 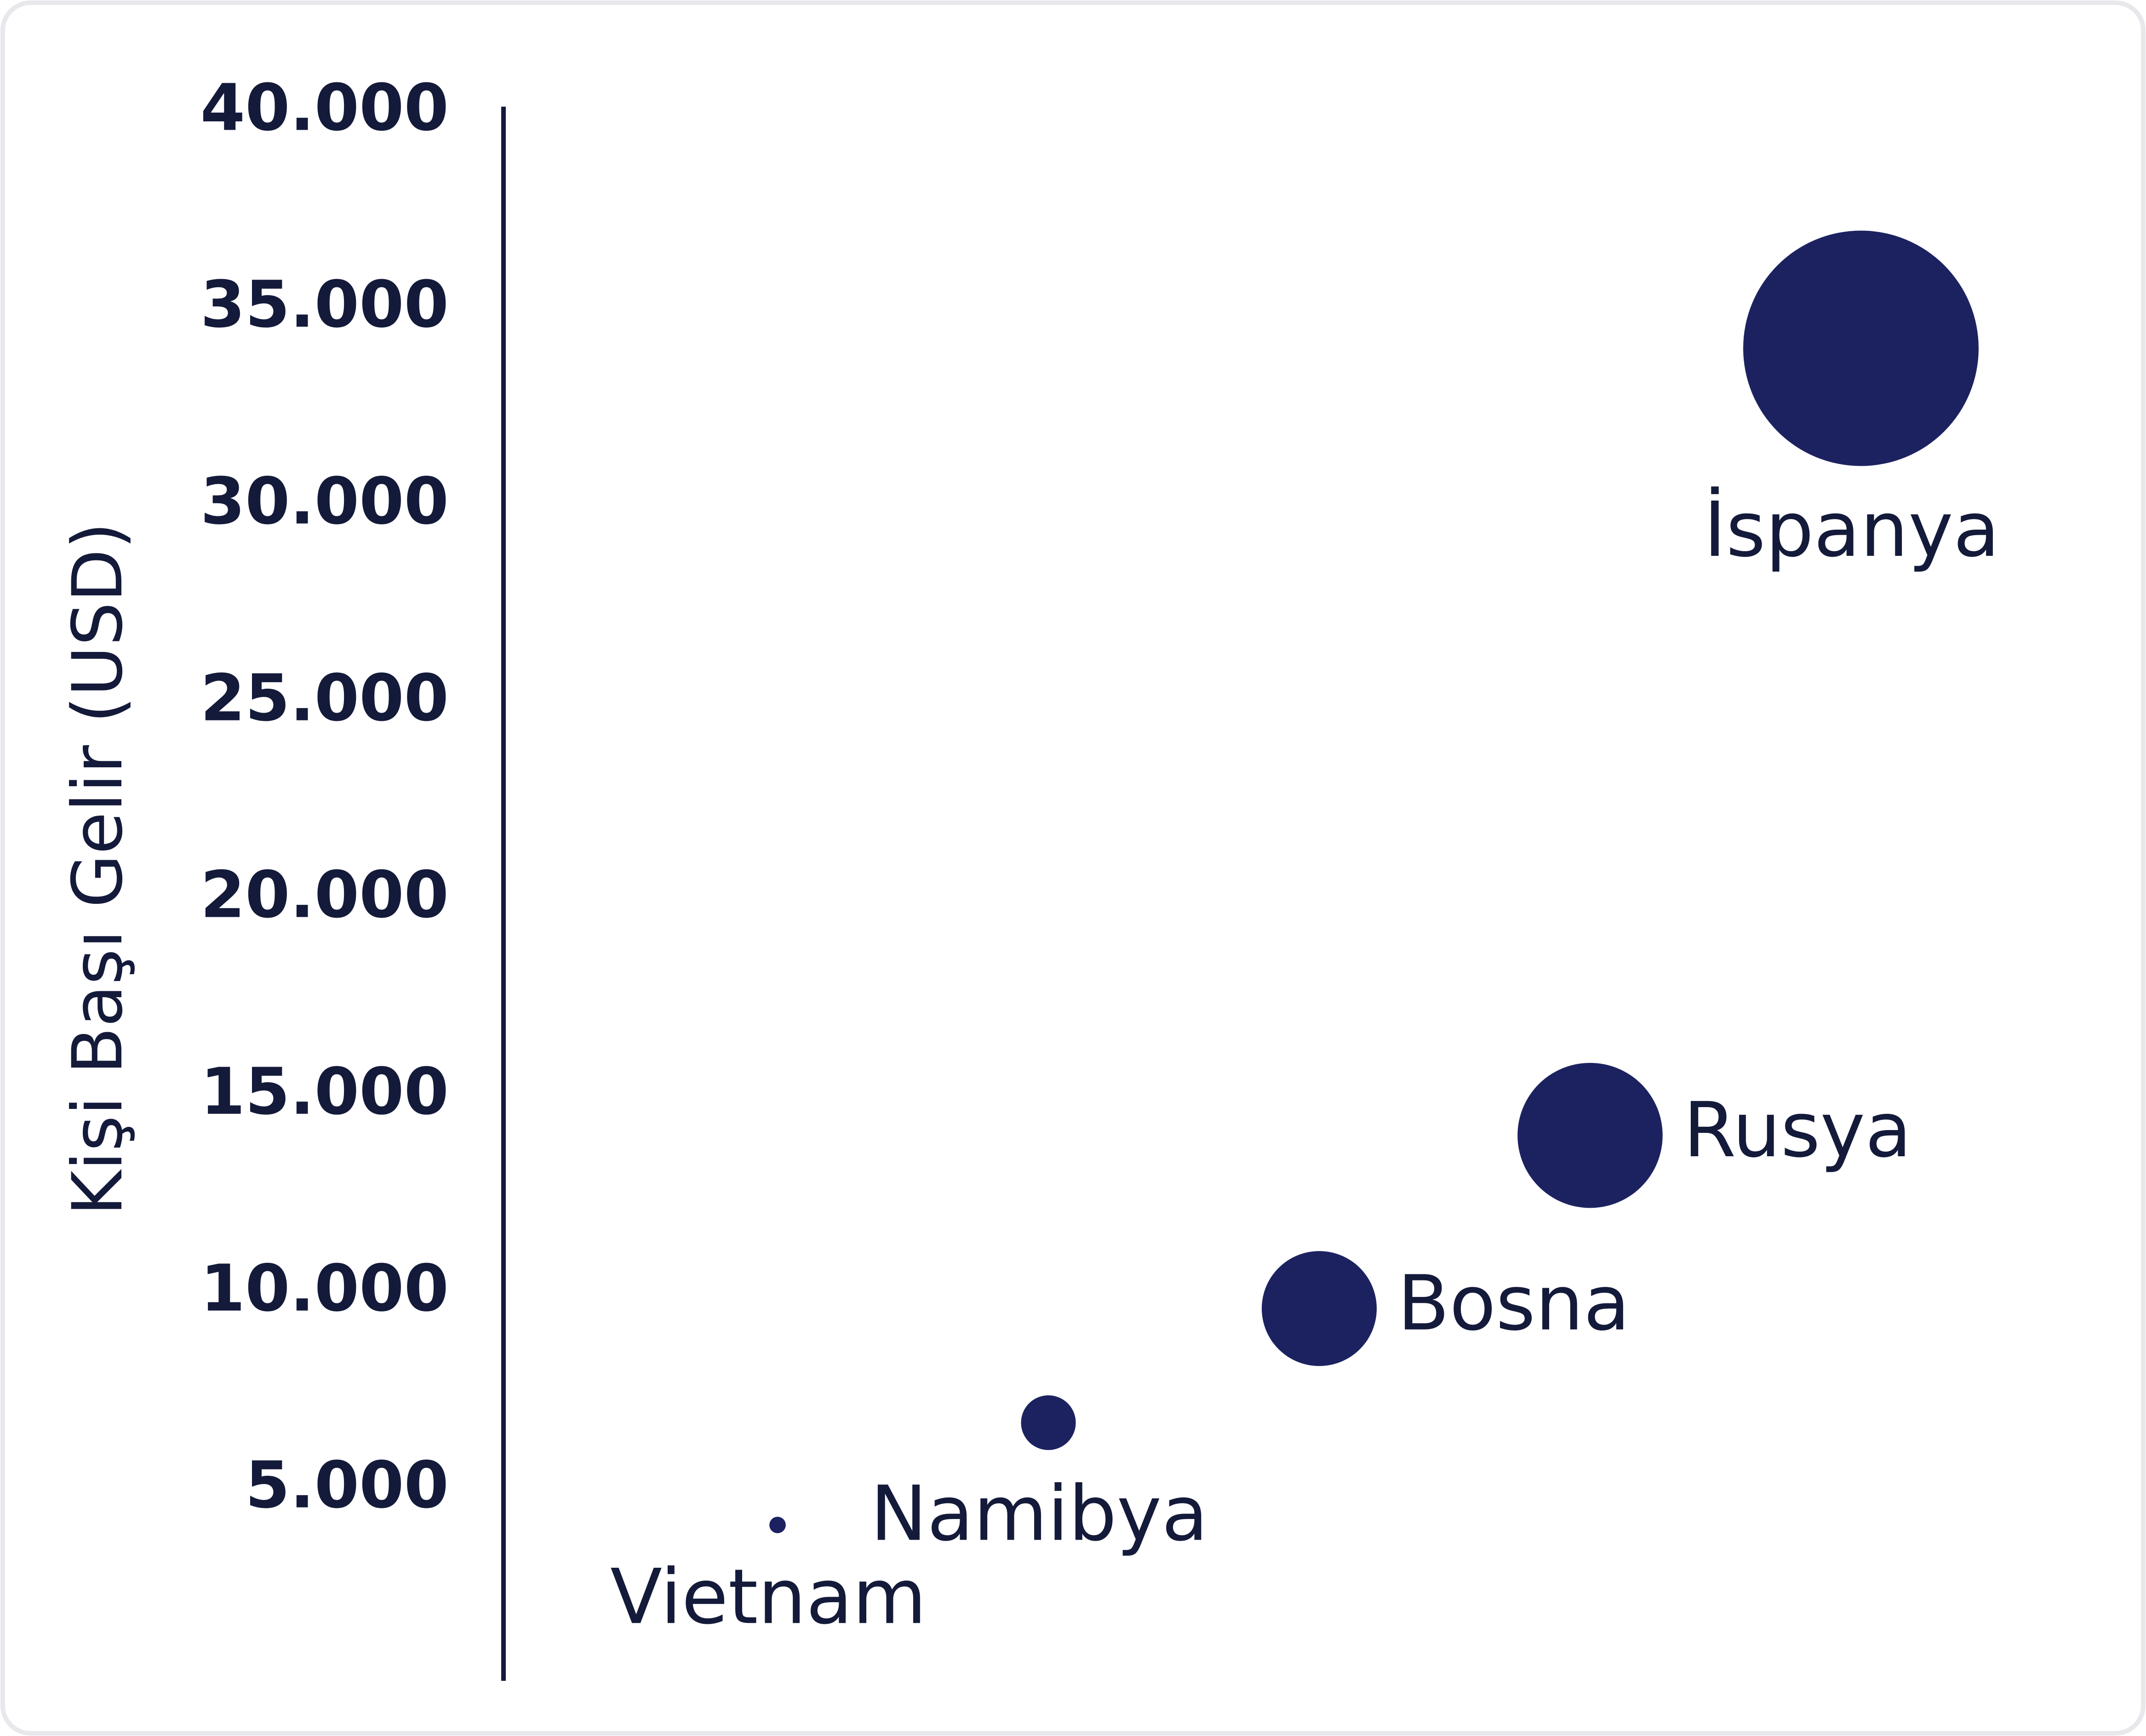 I want to click on y-axis-title: Kişi Başı Gelir (USD), so click(x=98, y=869).